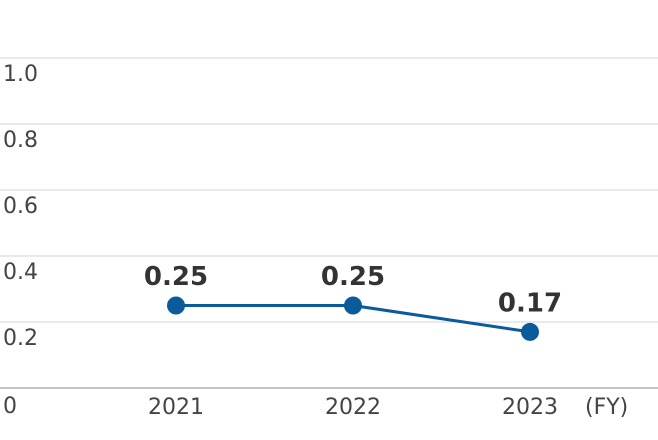  I want to click on y-tick-label: 0.8, so click(20, 140).